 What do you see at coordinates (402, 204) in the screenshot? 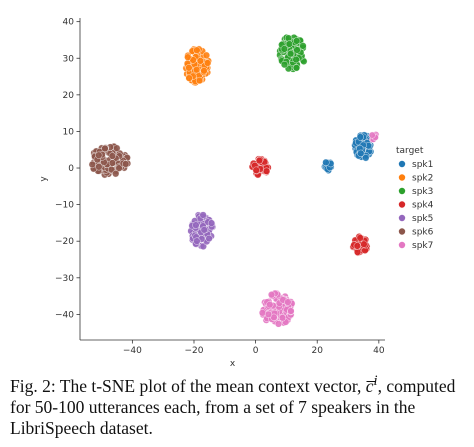
I see `legend-marker-spk4` at bounding box center [402, 204].